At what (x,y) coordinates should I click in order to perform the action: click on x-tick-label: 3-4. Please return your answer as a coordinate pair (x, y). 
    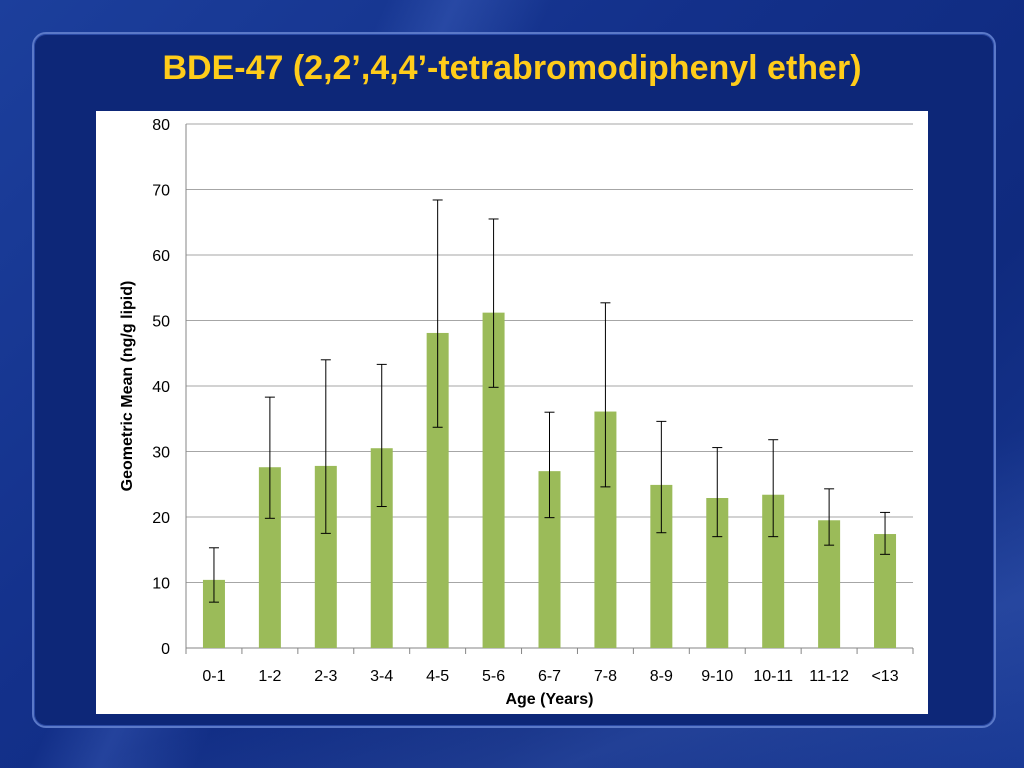
    Looking at the image, I should click on (381, 676).